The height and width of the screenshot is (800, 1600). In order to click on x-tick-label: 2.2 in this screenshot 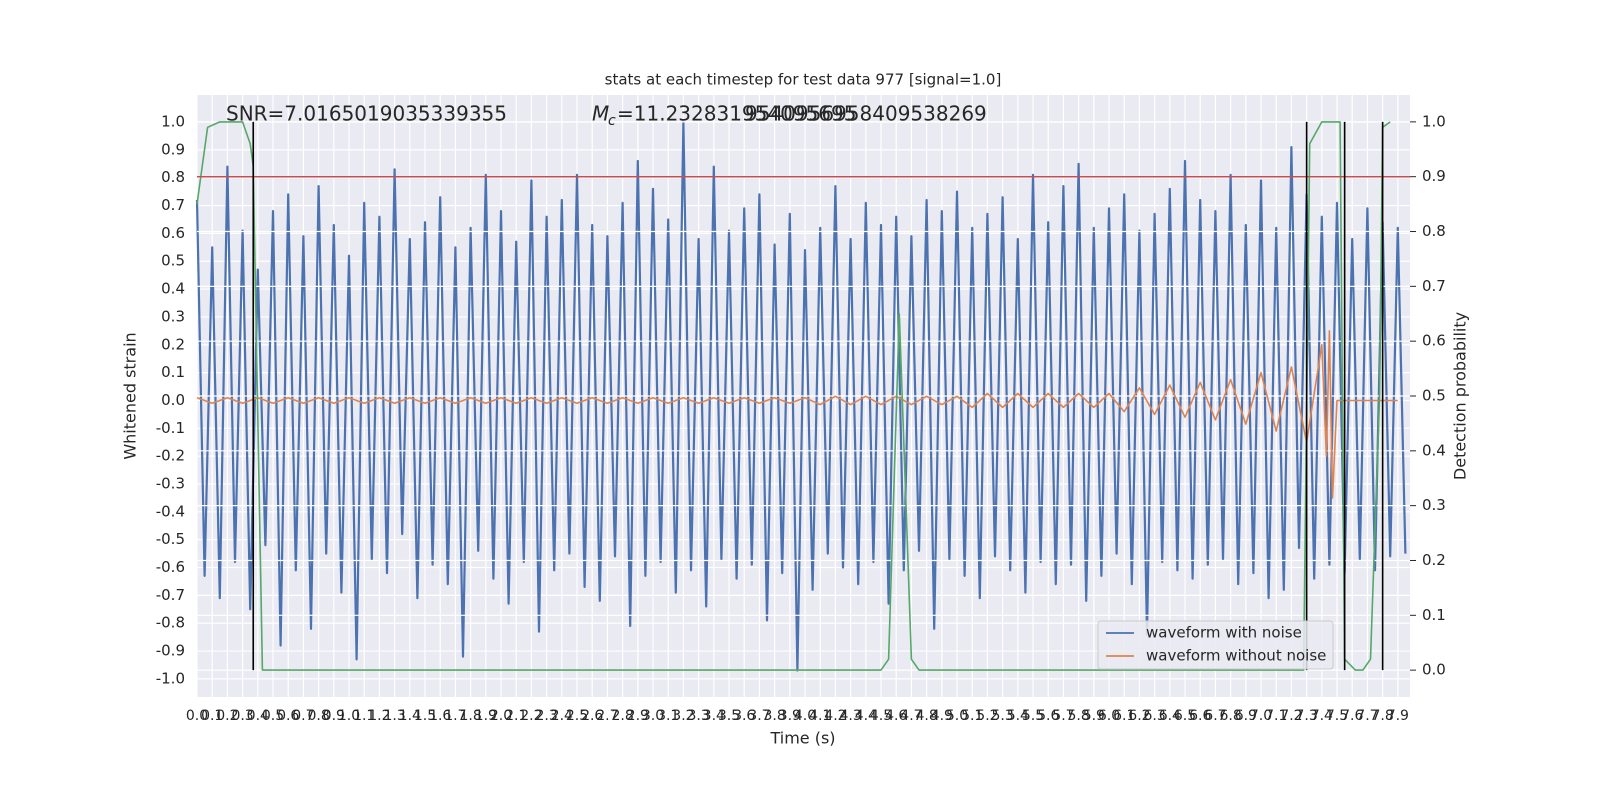, I will do `click(531, 716)`.